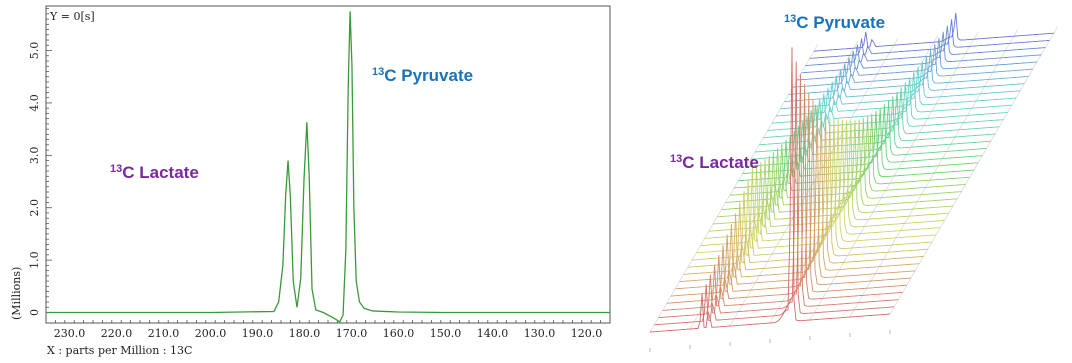  Describe the element at coordinates (305, 333) in the screenshot. I see `x-tick-label: 180.0` at that location.